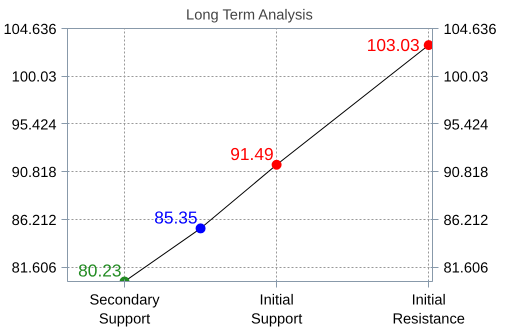 The width and height of the screenshot is (510, 330). What do you see at coordinates (34, 125) in the screenshot?
I see `y-tick-label: 95.424` at bounding box center [34, 125].